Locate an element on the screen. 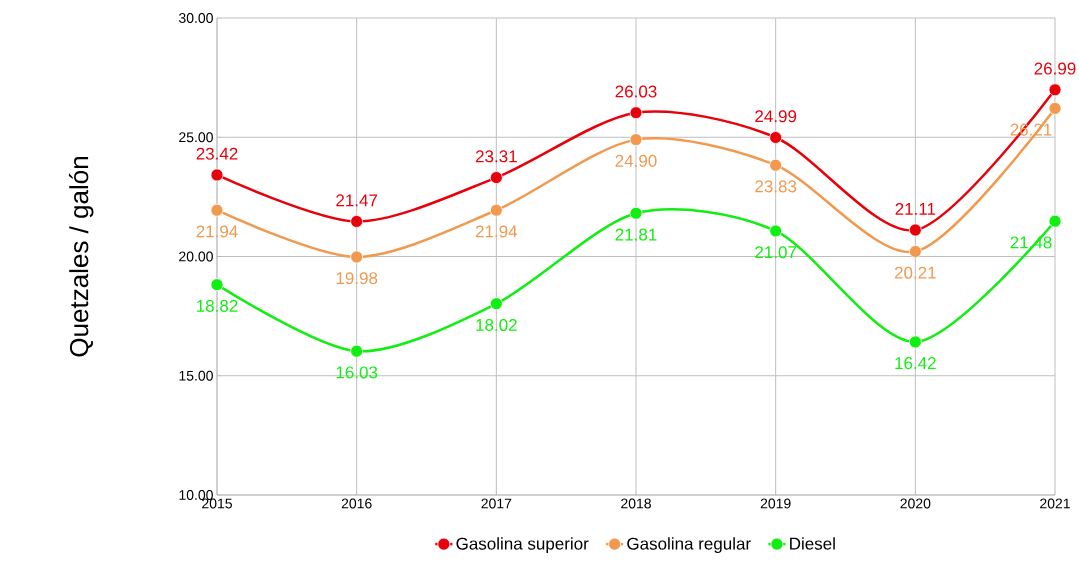  x-tick-label: 2015 is located at coordinates (217, 503).